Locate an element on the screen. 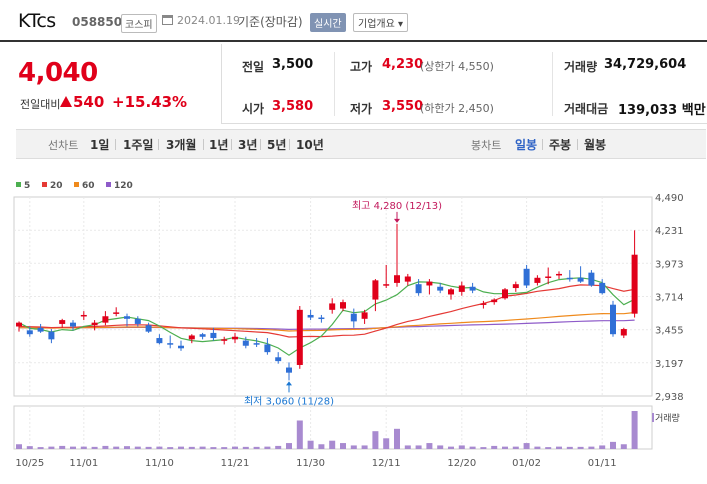 The height and width of the screenshot is (484, 707). low-label: 저가 is located at coordinates (361, 109).